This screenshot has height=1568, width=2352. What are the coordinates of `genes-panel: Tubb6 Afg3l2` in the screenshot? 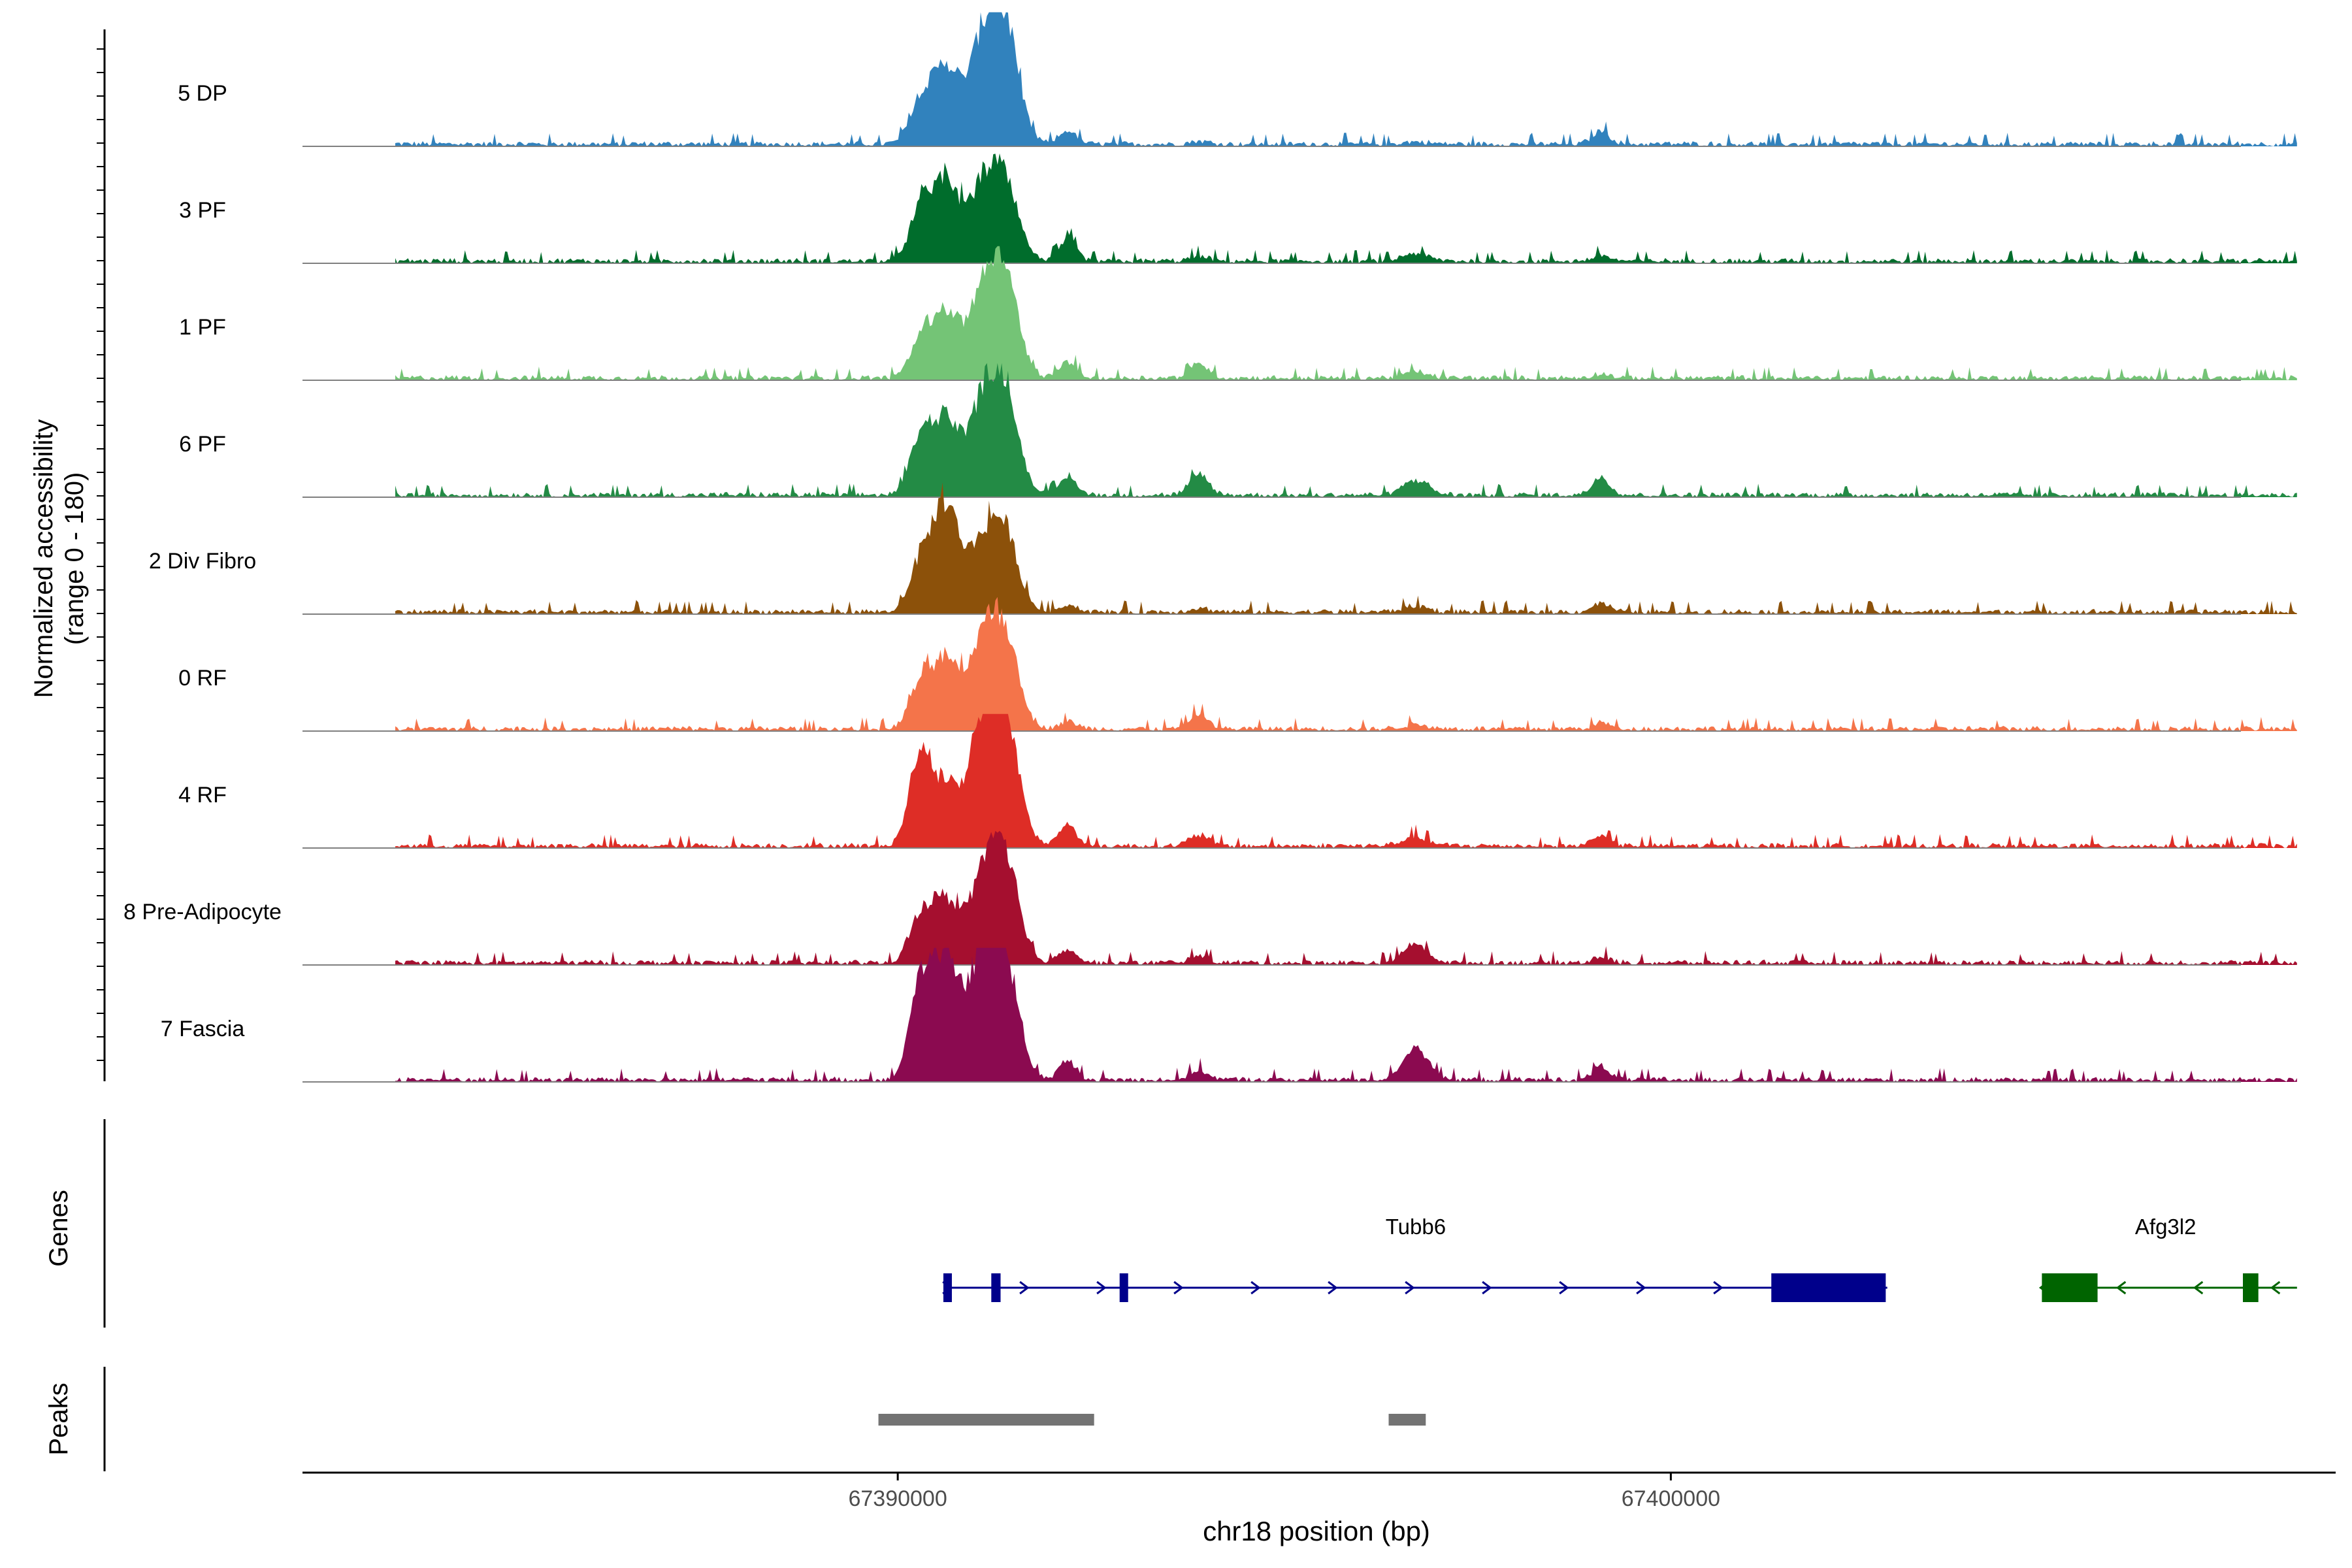 It's located at (1200, 1223).